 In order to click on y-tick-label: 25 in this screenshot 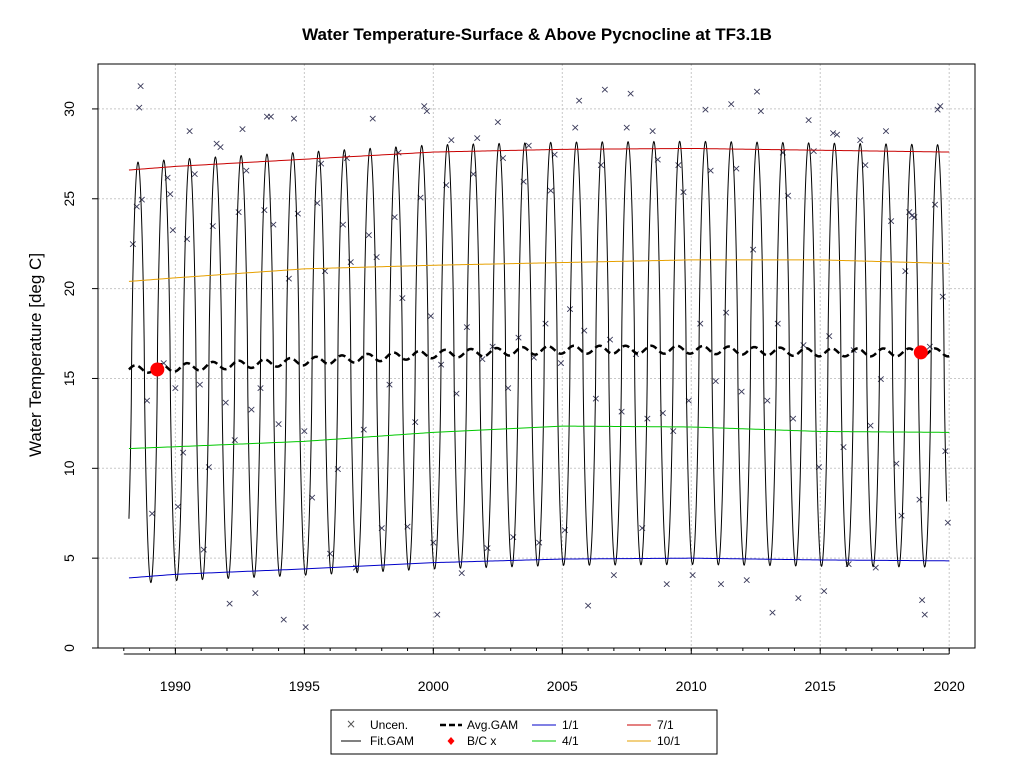, I will do `click(69, 199)`.